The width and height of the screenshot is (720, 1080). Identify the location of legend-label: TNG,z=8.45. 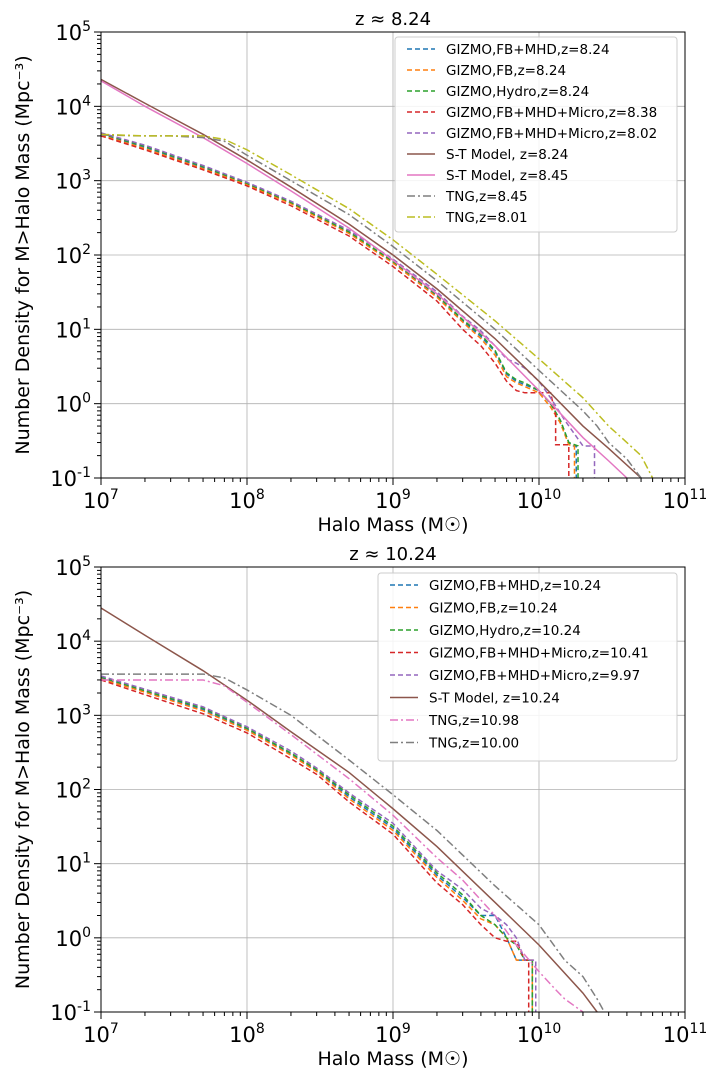
(486, 197).